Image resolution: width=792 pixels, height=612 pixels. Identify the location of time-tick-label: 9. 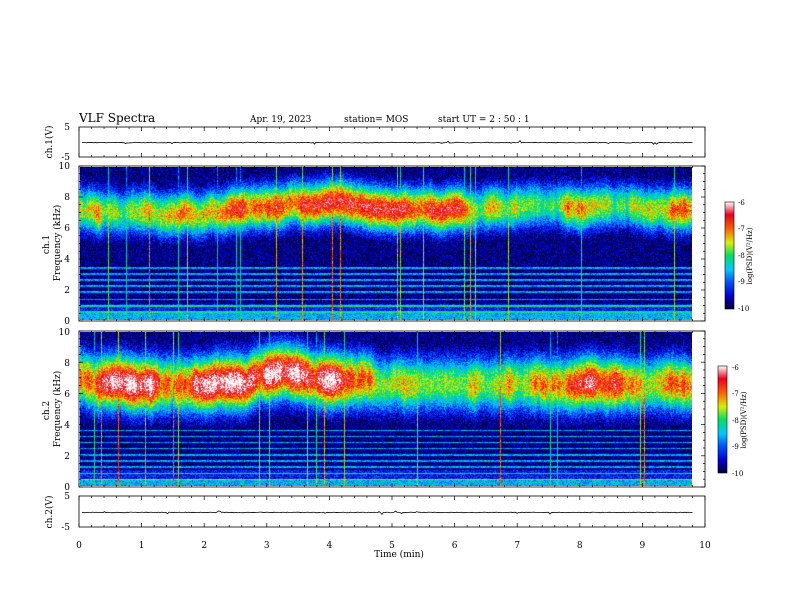
(643, 546).